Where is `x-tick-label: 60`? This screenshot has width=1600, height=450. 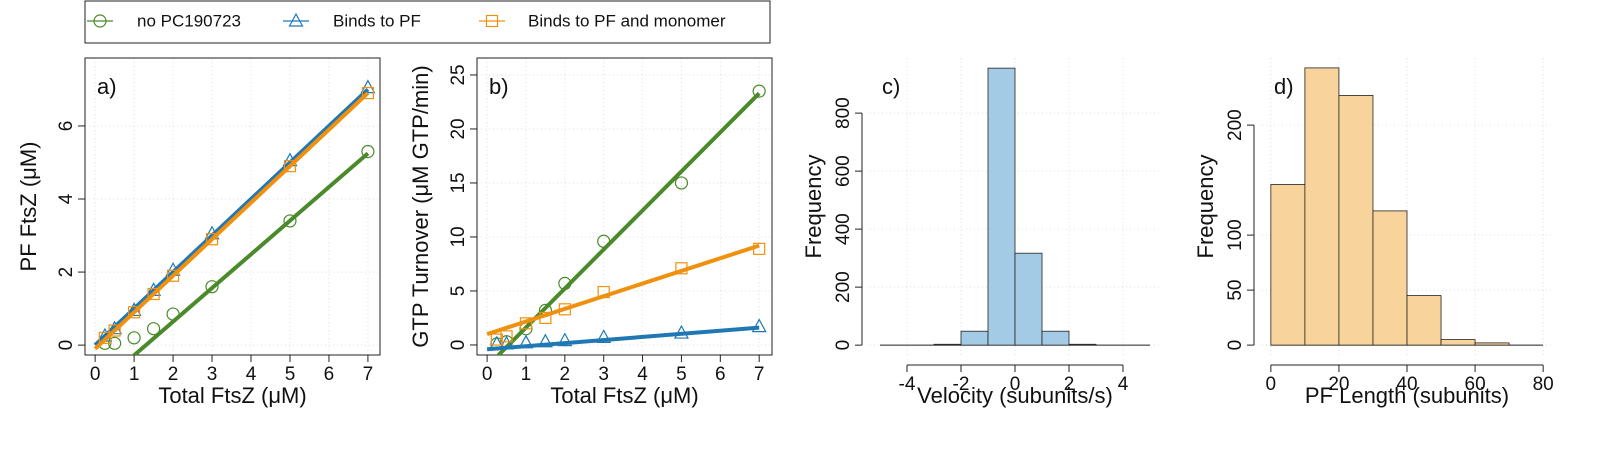
x-tick-label: 60 is located at coordinates (1475, 384).